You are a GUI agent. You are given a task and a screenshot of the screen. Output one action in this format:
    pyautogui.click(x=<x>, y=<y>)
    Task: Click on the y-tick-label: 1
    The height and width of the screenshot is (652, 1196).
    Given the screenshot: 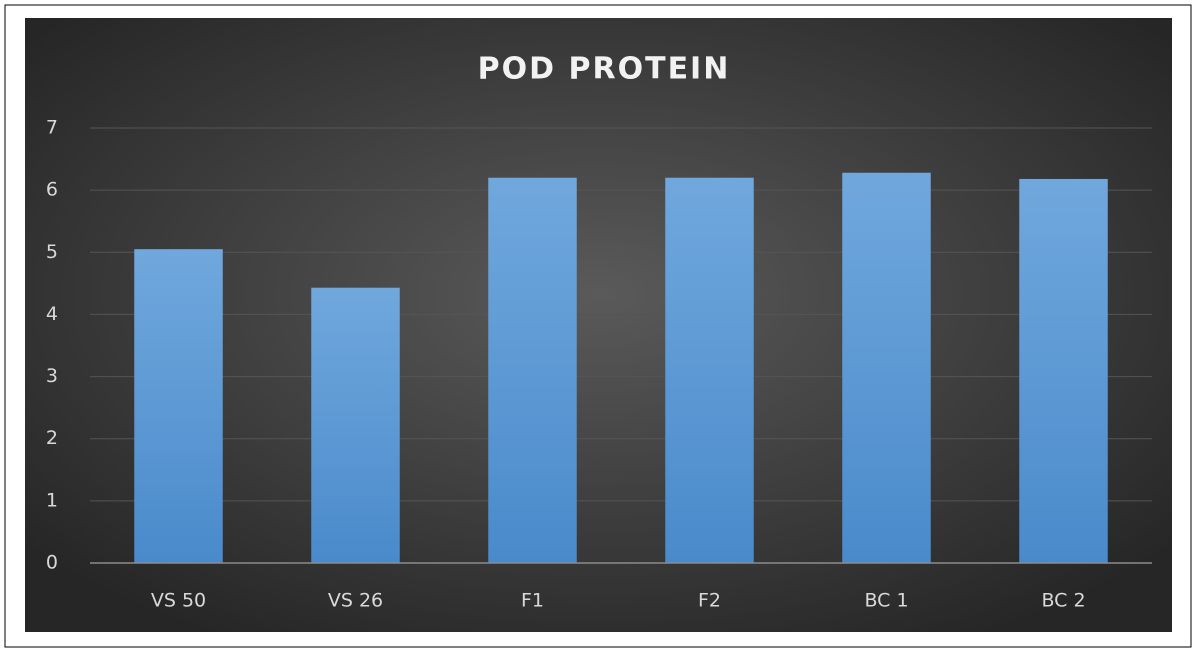 What is the action you would take?
    pyautogui.click(x=52, y=500)
    